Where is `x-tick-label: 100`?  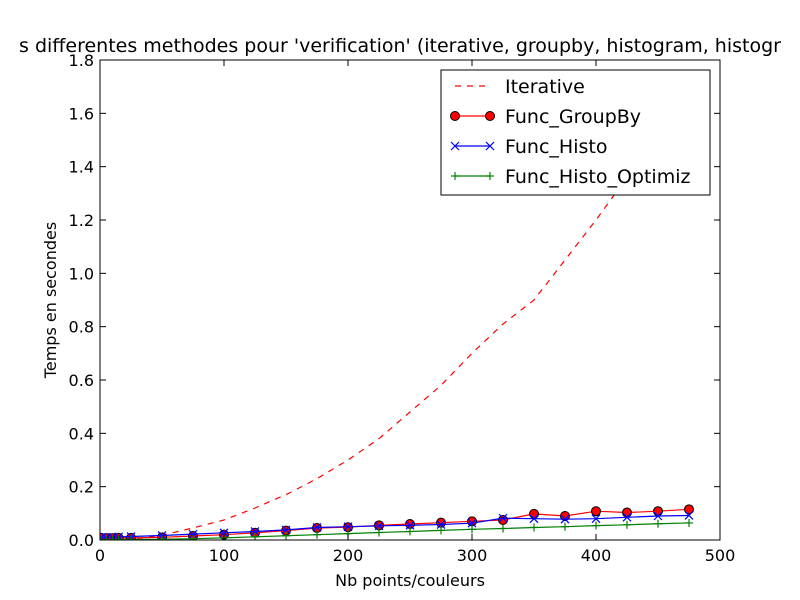
x-tick-label: 100 is located at coordinates (224, 555).